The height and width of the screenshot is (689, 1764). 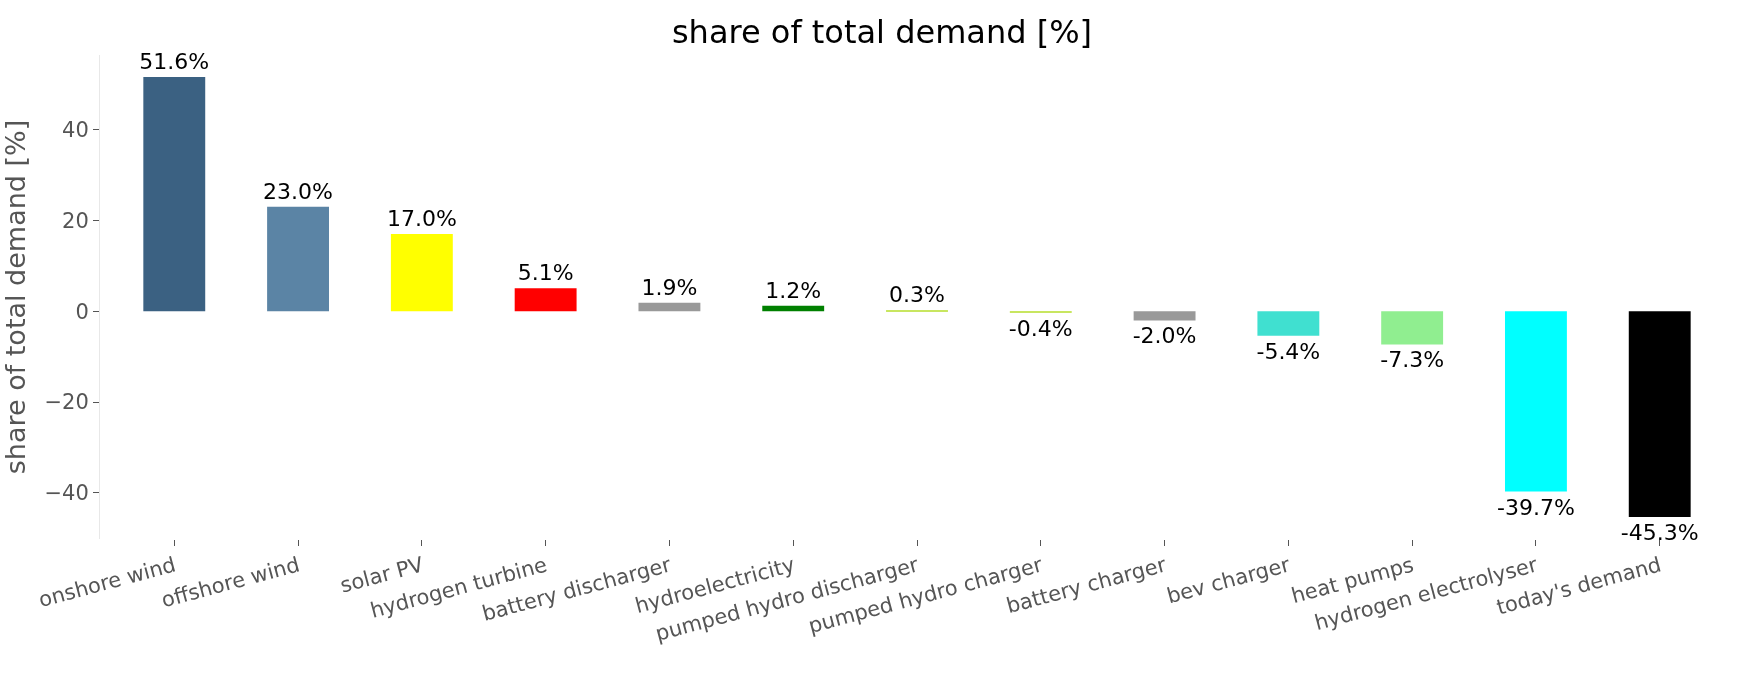 What do you see at coordinates (1040, 329) in the screenshot?
I see `data-label: -0.4%` at bounding box center [1040, 329].